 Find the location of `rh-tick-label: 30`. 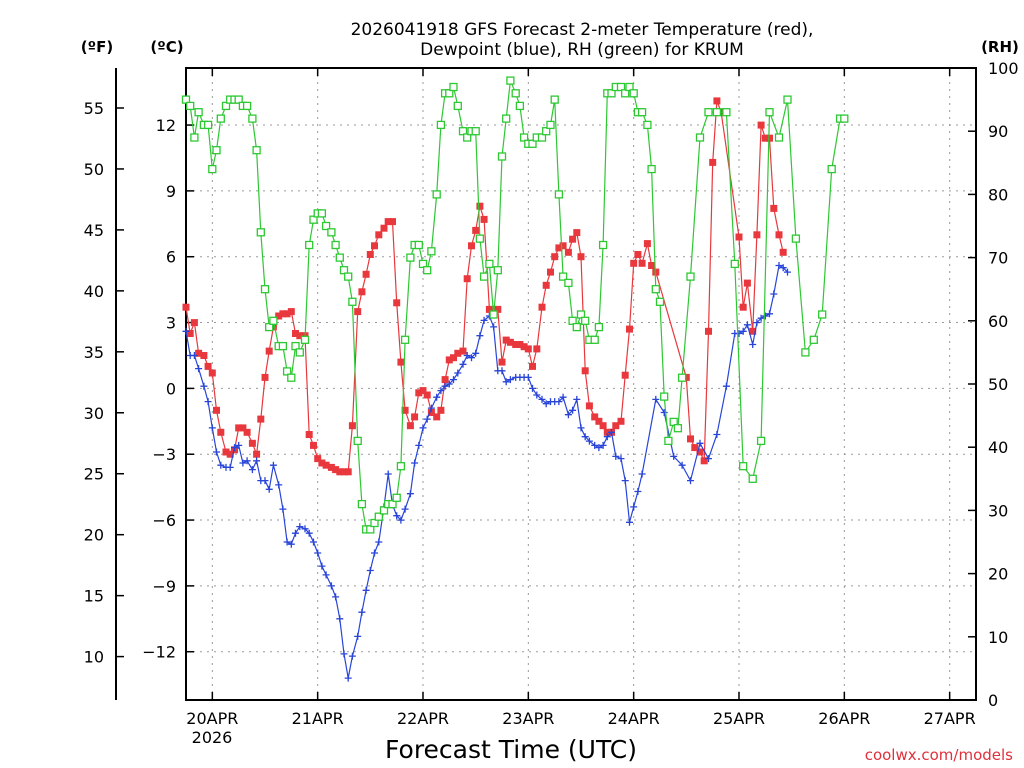

rh-tick-label: 30 is located at coordinates (998, 510).